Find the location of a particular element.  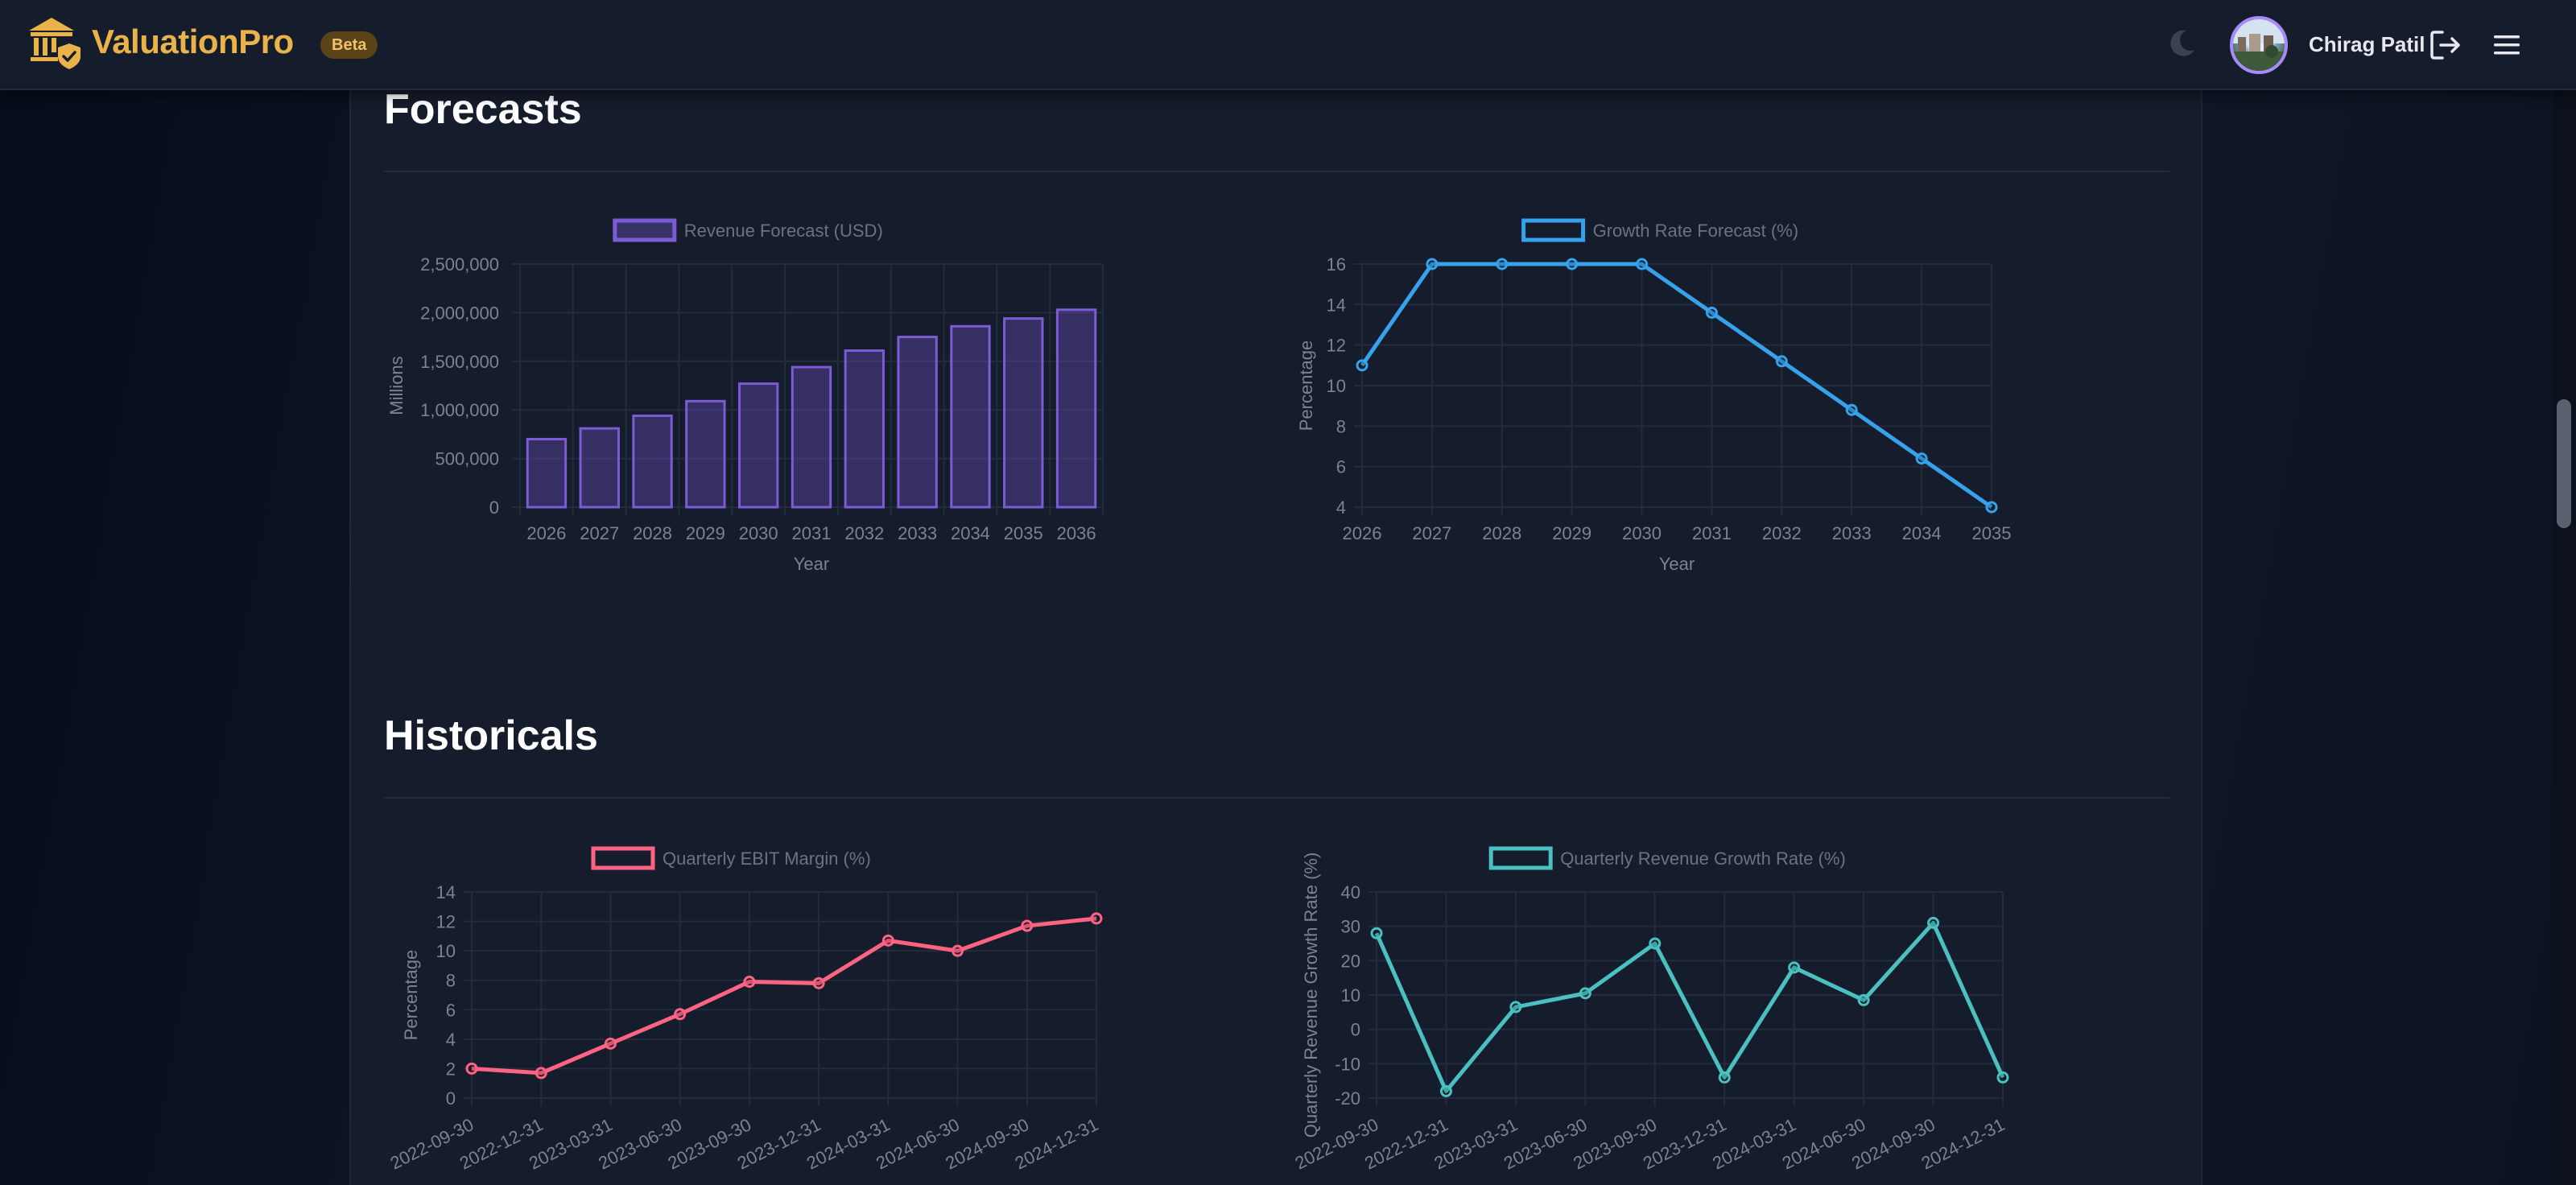

bar-2034 is located at coordinates (970, 416).